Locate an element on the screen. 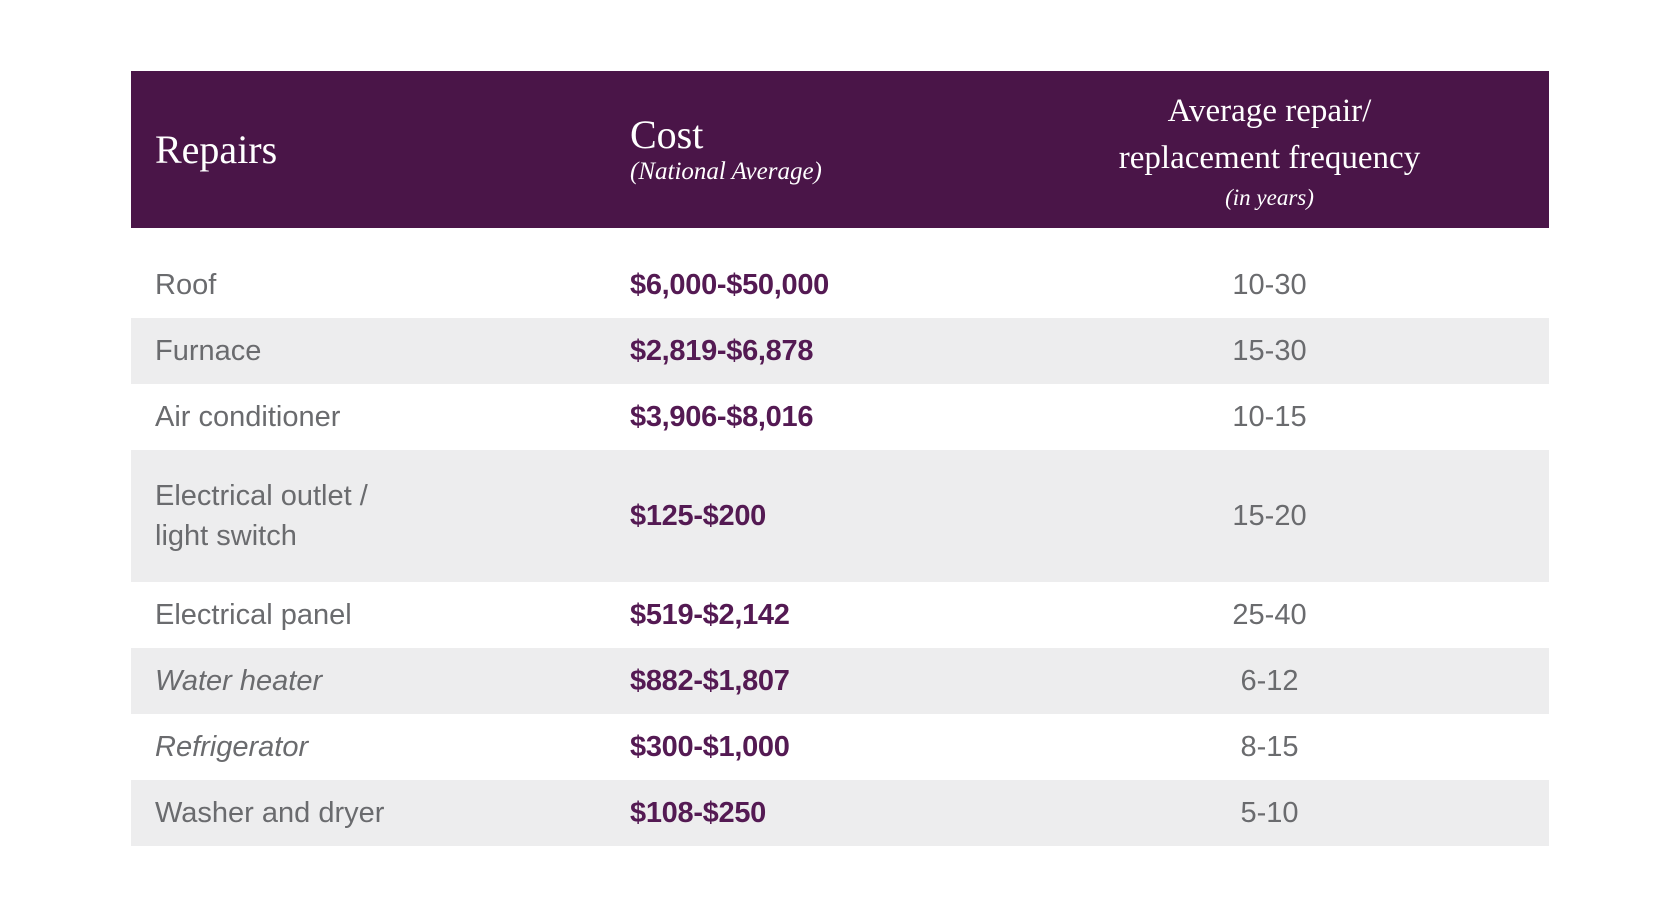 This screenshot has height=919, width=1667. repair-cost: $108-$250 is located at coordinates (698, 812).